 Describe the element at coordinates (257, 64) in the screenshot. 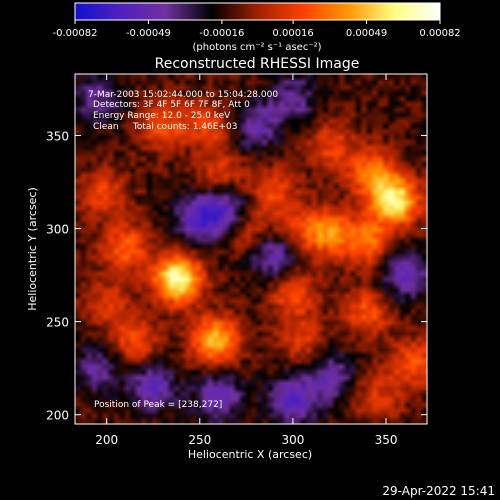

I see `chart-title: Reconstructed RHESSI Image` at that location.